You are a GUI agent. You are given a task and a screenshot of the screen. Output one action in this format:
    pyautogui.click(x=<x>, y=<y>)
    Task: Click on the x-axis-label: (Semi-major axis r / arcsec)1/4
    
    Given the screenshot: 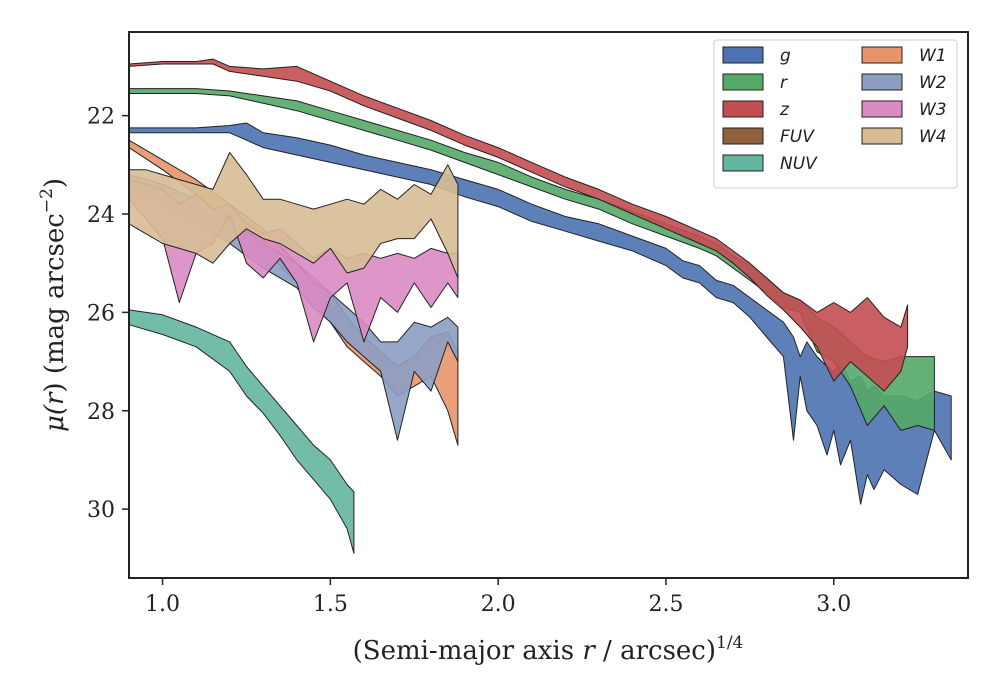 What is the action you would take?
    pyautogui.click(x=548, y=649)
    